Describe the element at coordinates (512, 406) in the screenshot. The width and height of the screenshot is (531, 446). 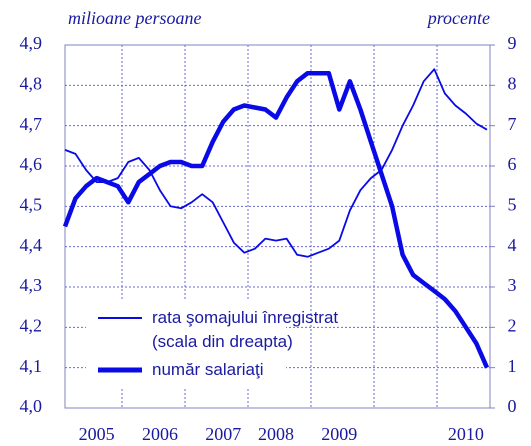
I see `y2-tick-label: 0` at that location.